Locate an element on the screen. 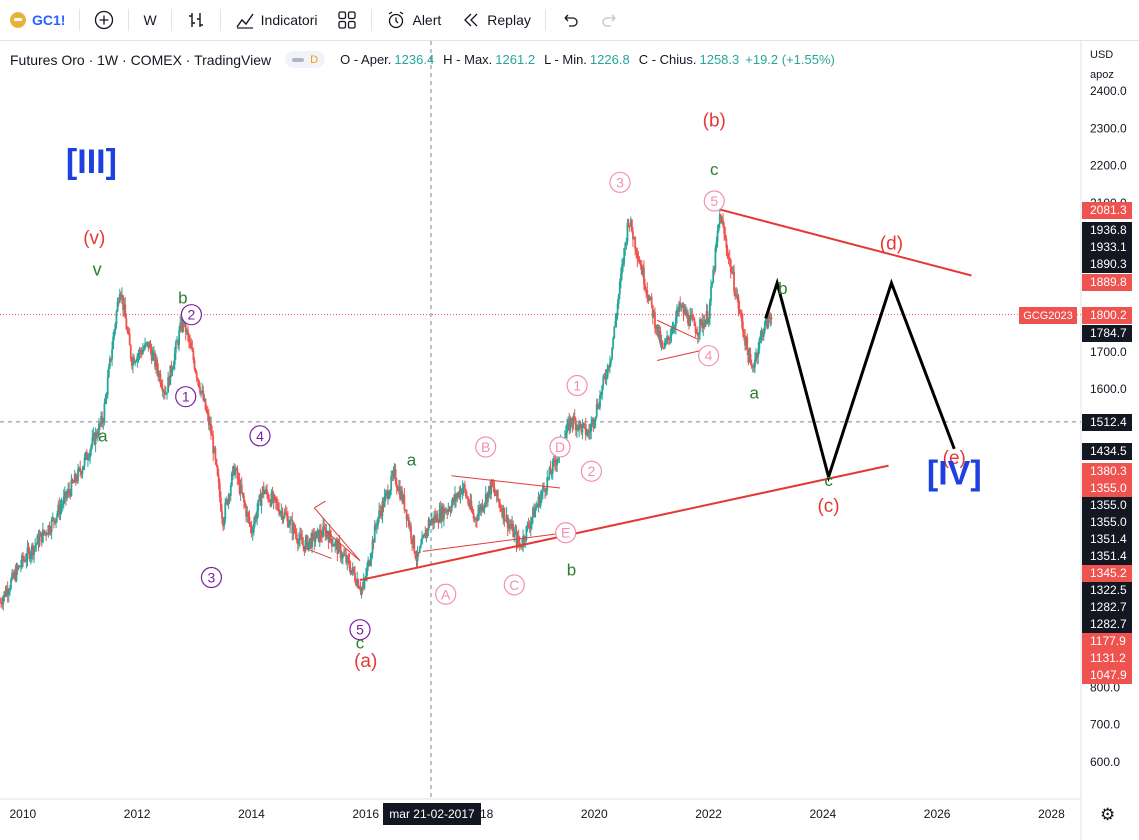  status-badge: D is located at coordinates (305, 59).